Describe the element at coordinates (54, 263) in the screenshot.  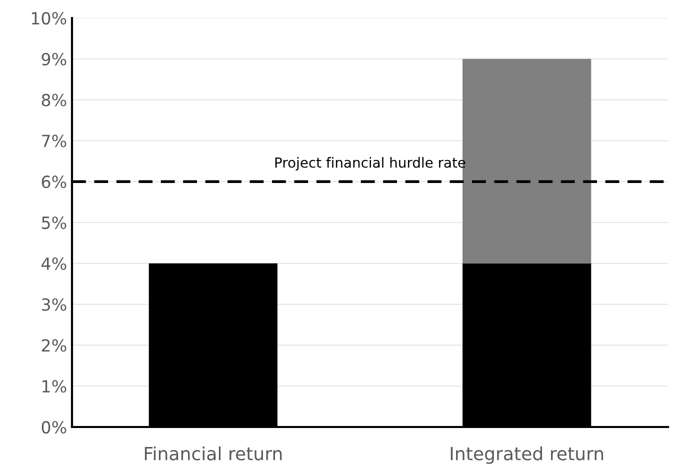
I see `y-tick-label: 4%` at that location.